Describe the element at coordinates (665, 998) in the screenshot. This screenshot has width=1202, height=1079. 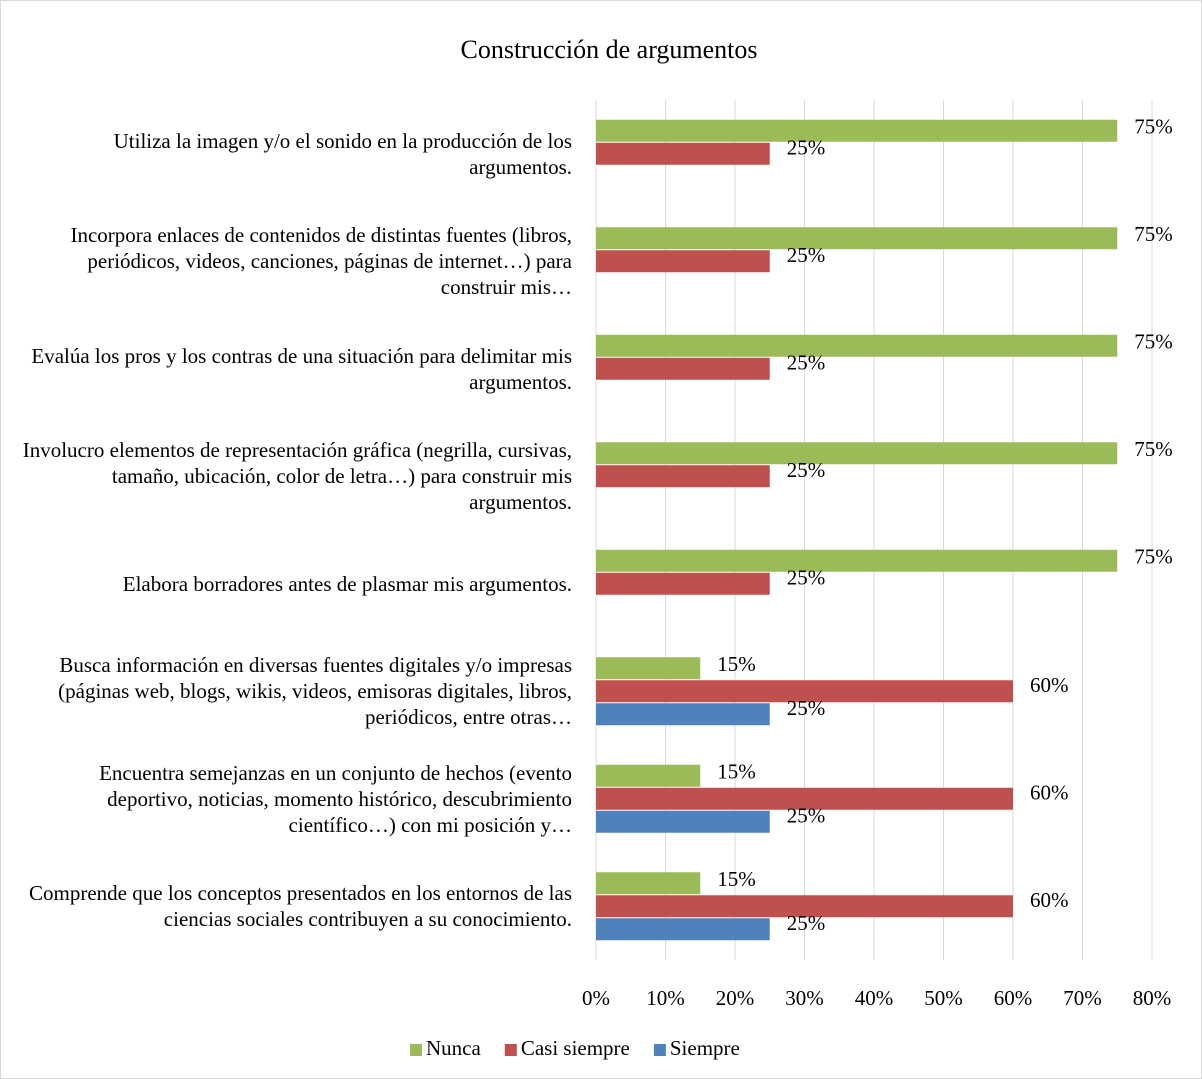
I see `x-tick-label: 10%` at that location.